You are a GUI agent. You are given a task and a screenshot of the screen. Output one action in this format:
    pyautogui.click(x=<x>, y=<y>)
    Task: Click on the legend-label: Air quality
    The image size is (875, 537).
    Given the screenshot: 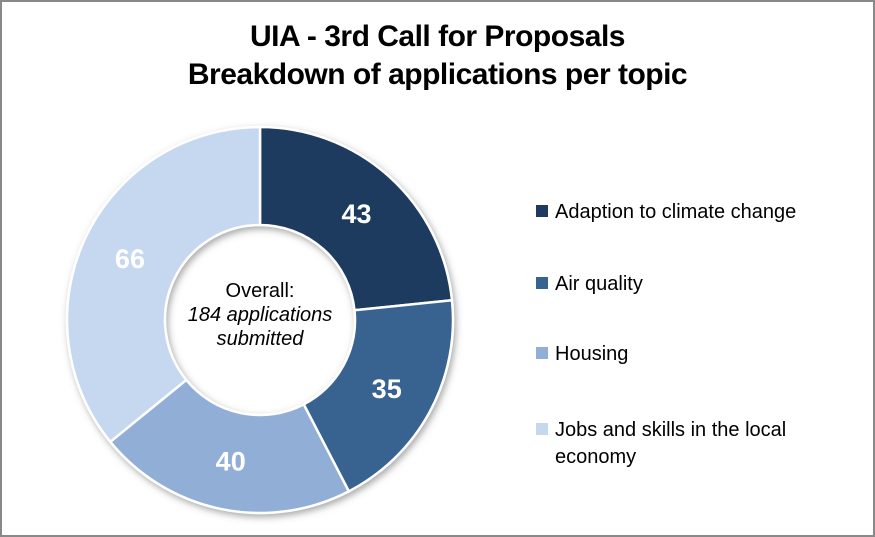 What is the action you would take?
    pyautogui.click(x=599, y=284)
    